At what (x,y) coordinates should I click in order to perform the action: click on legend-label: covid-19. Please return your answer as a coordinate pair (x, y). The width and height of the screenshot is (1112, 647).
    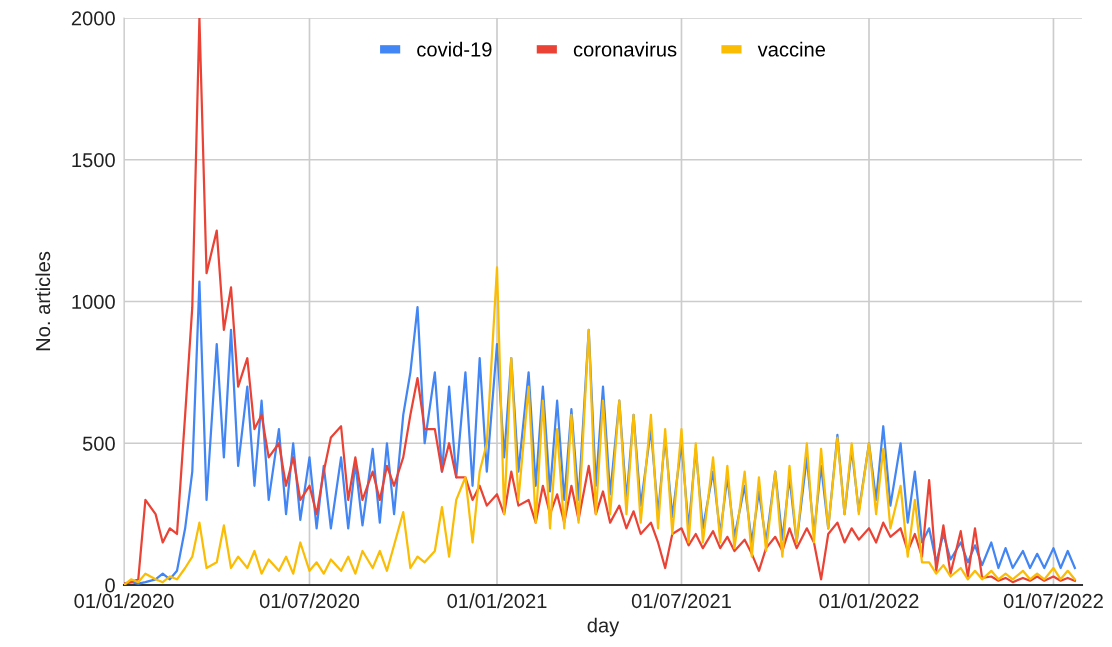
    Looking at the image, I should click on (454, 49).